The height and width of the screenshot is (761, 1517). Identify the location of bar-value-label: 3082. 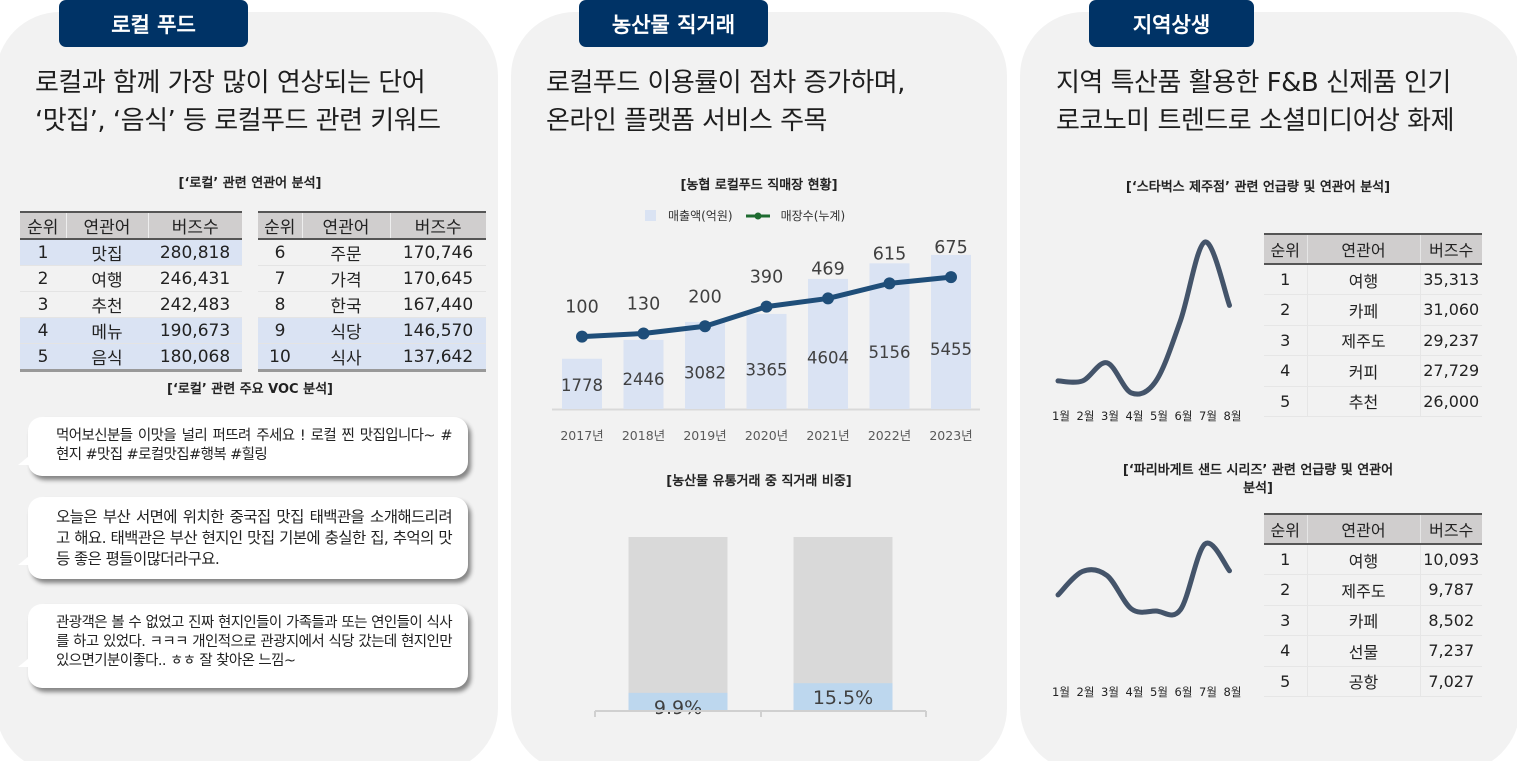
(705, 373).